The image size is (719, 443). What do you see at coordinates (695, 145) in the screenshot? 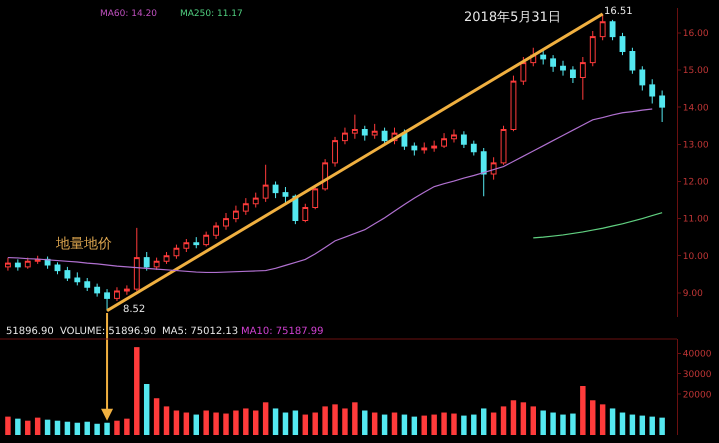
I see `y-tick-label: 13.00` at bounding box center [695, 145].